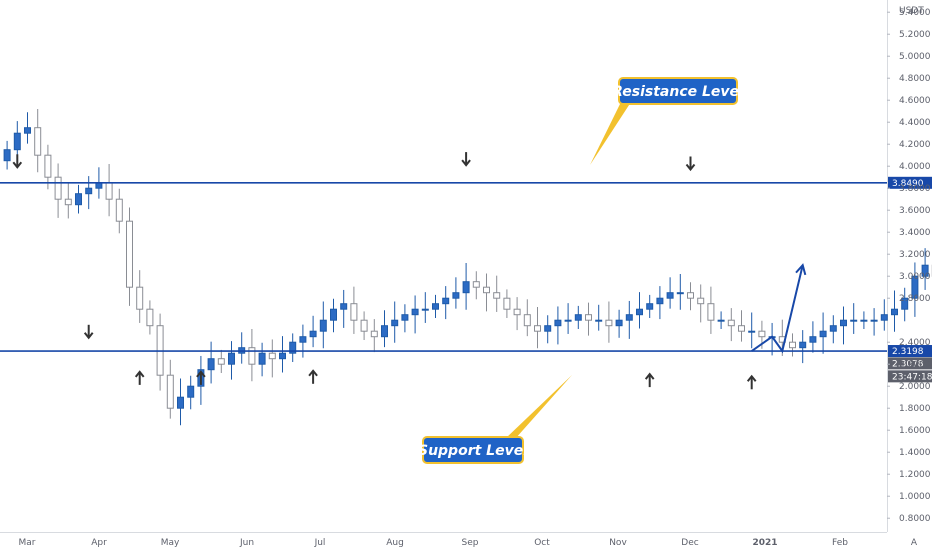 The height and width of the screenshot is (550, 932). I want to click on x-tick-label: Nov, so click(618, 543).